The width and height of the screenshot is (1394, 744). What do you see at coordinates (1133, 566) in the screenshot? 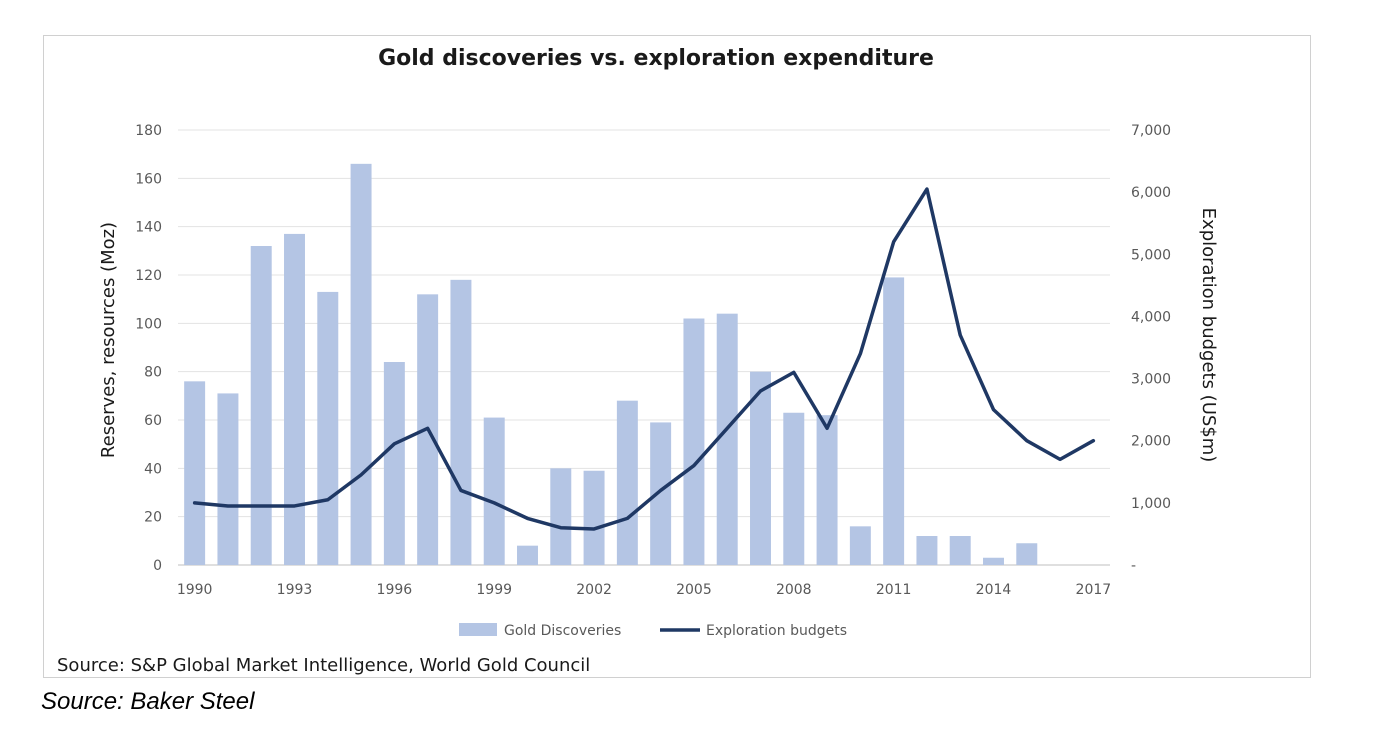
I see `right-tick-label: -` at bounding box center [1133, 566].